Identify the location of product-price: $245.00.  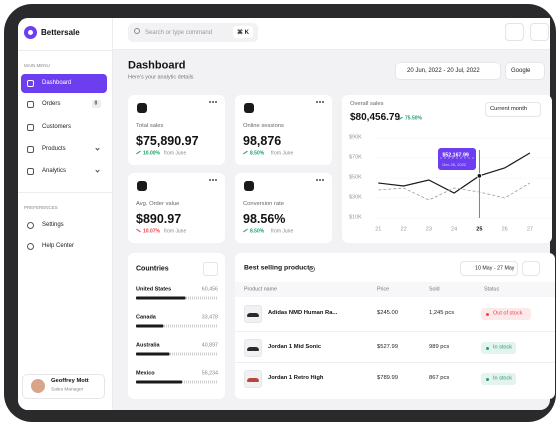
(387, 313).